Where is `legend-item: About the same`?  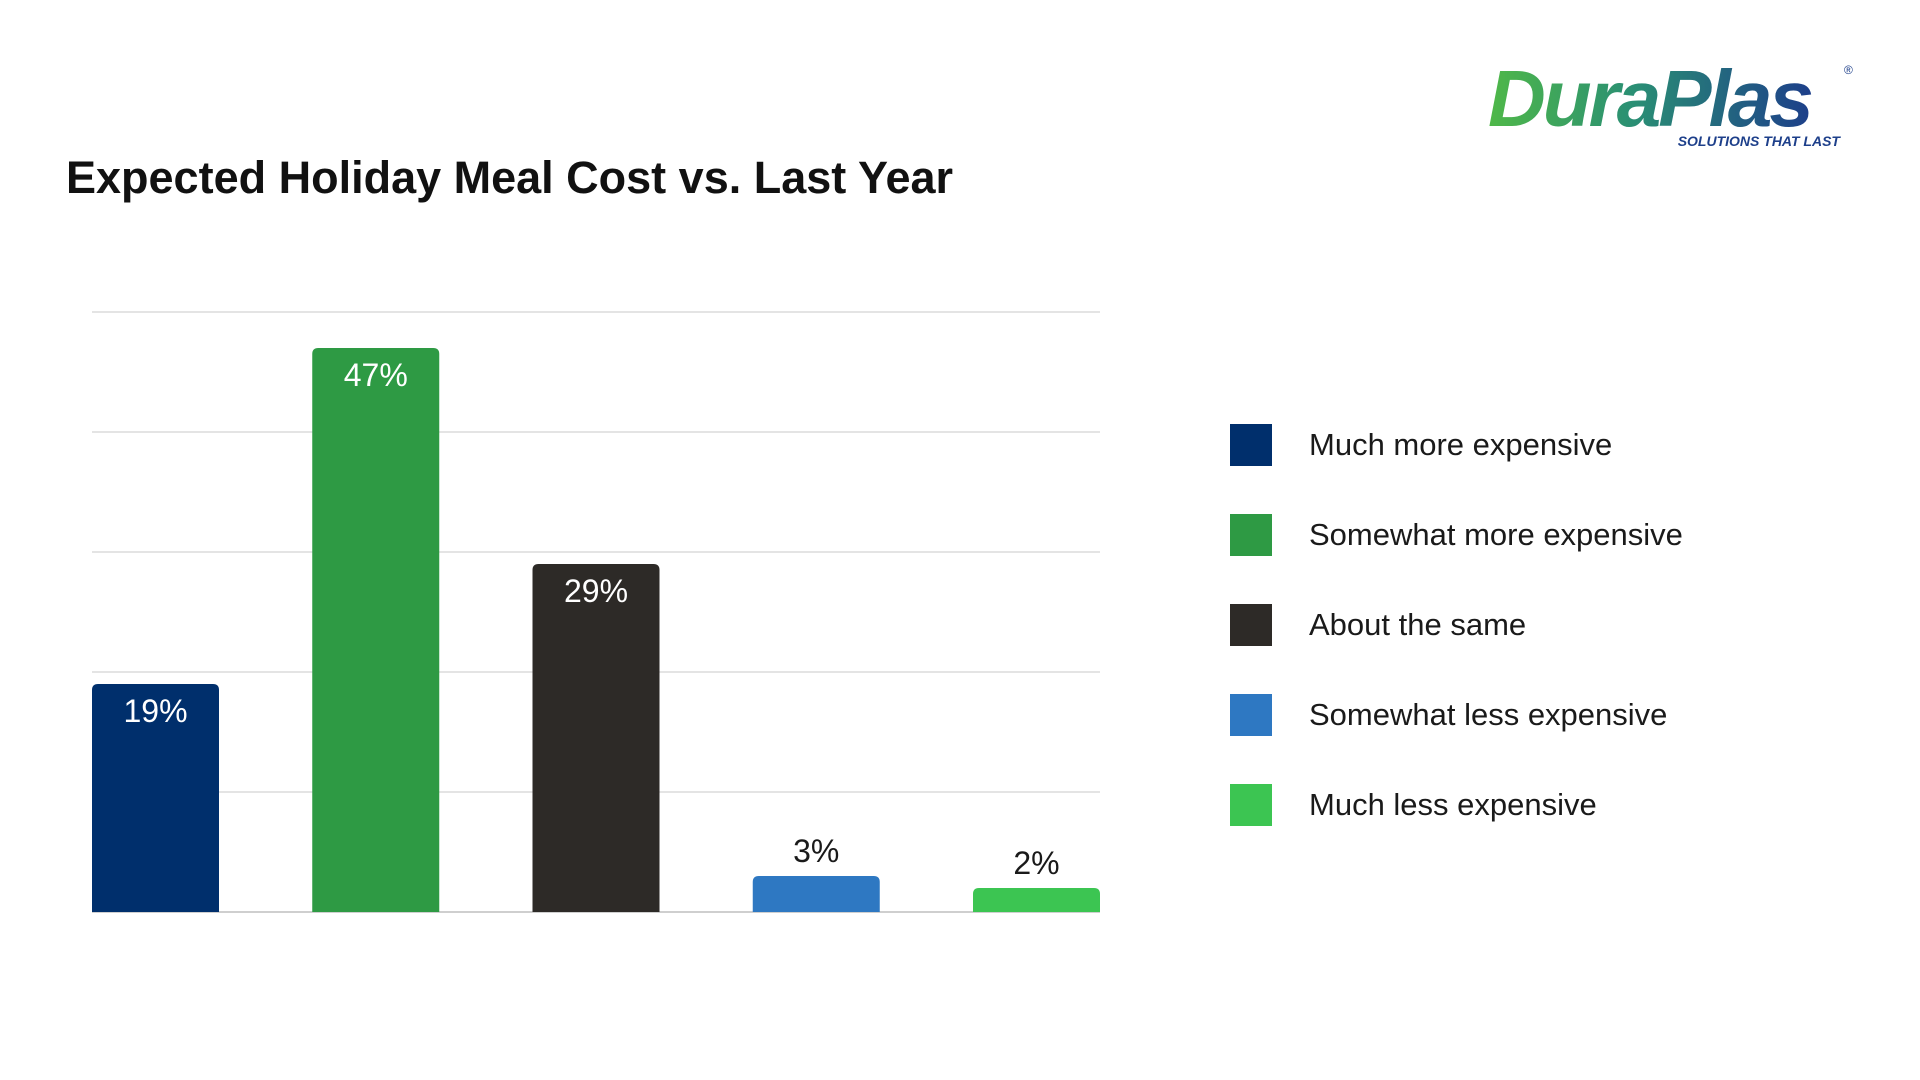 legend-item: About the same is located at coordinates (1540, 625).